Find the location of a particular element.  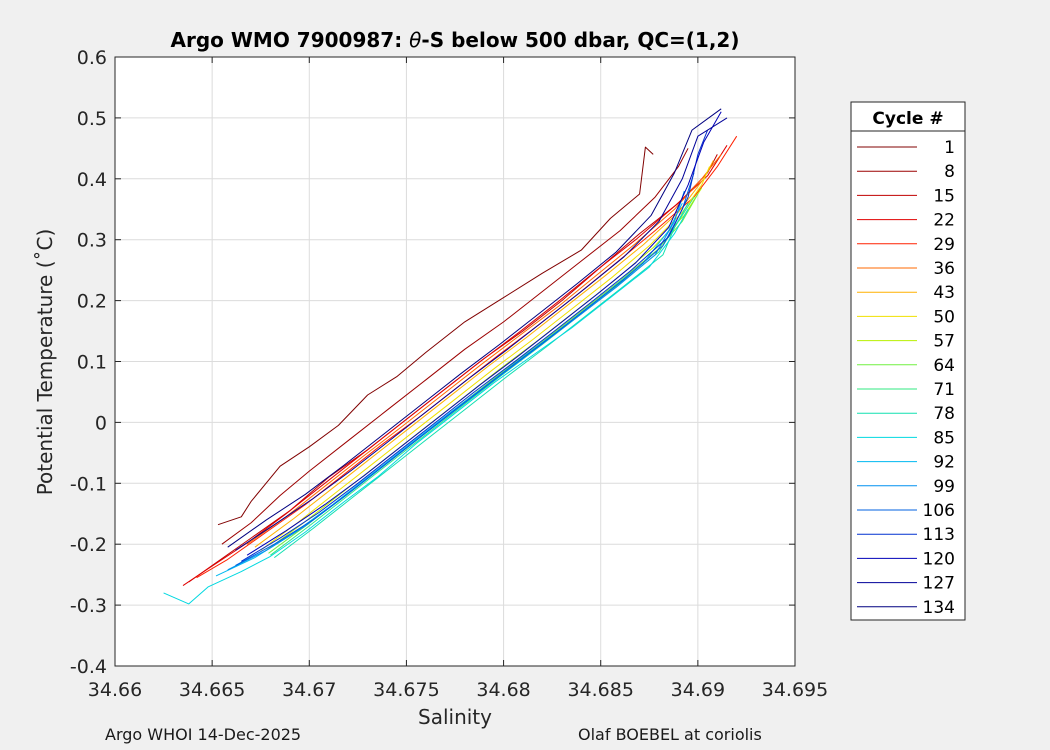

title-suffix: -S below 500 dbar, QC=(1,2) is located at coordinates (580, 40).